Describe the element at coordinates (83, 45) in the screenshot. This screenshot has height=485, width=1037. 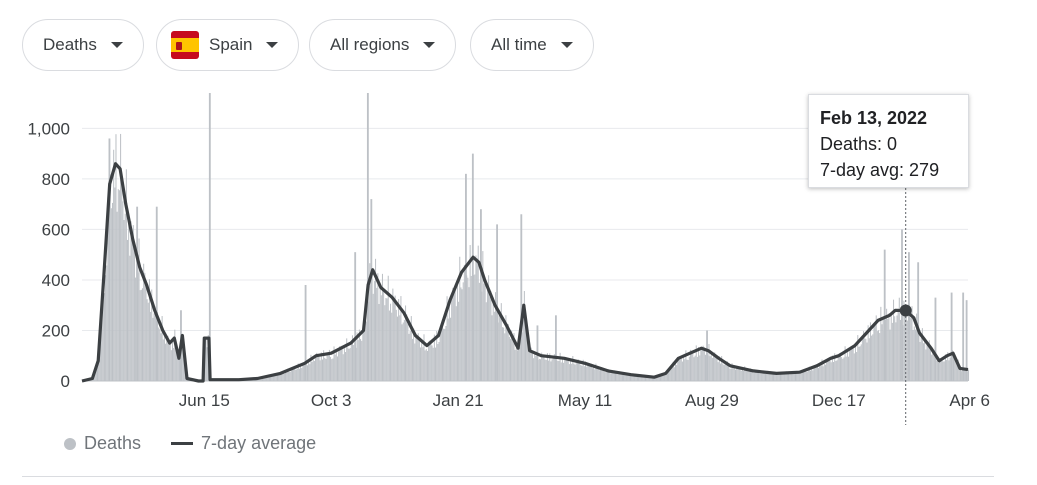
I see `metric-filter-chip: Deaths` at that location.